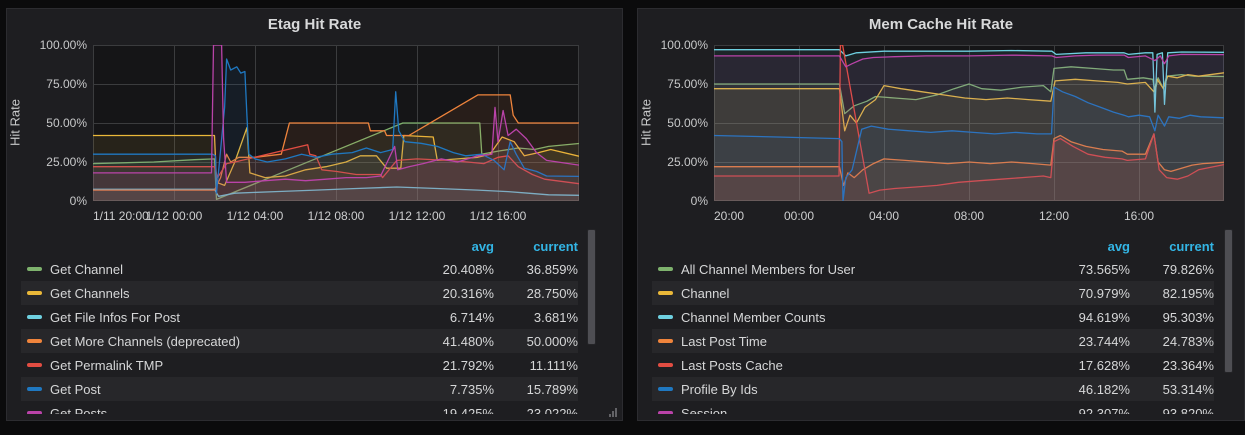  What do you see at coordinates (468, 410) in the screenshot?
I see `series-avg-value: 19.425%` at bounding box center [468, 410].